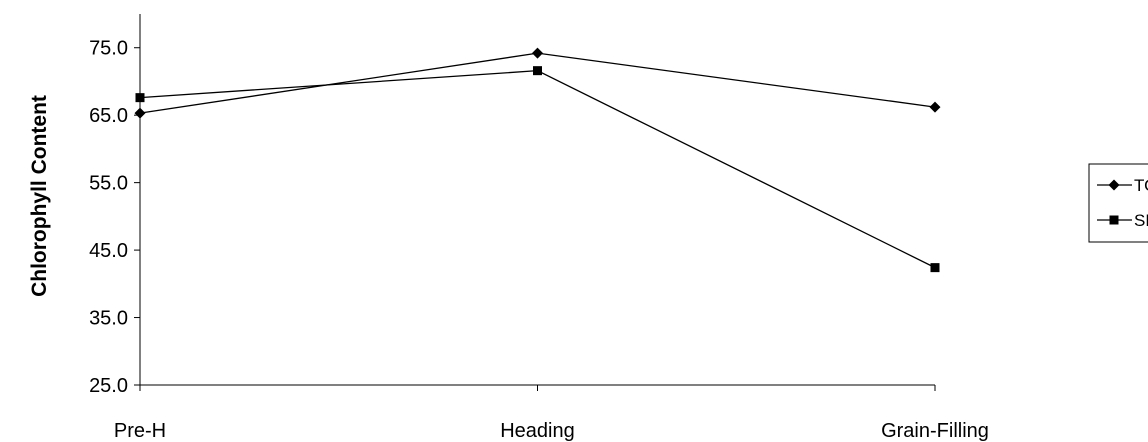 This screenshot has height=442, width=1148. Describe the element at coordinates (108, 184) in the screenshot. I see `y-tick-label: 55.0` at that location.